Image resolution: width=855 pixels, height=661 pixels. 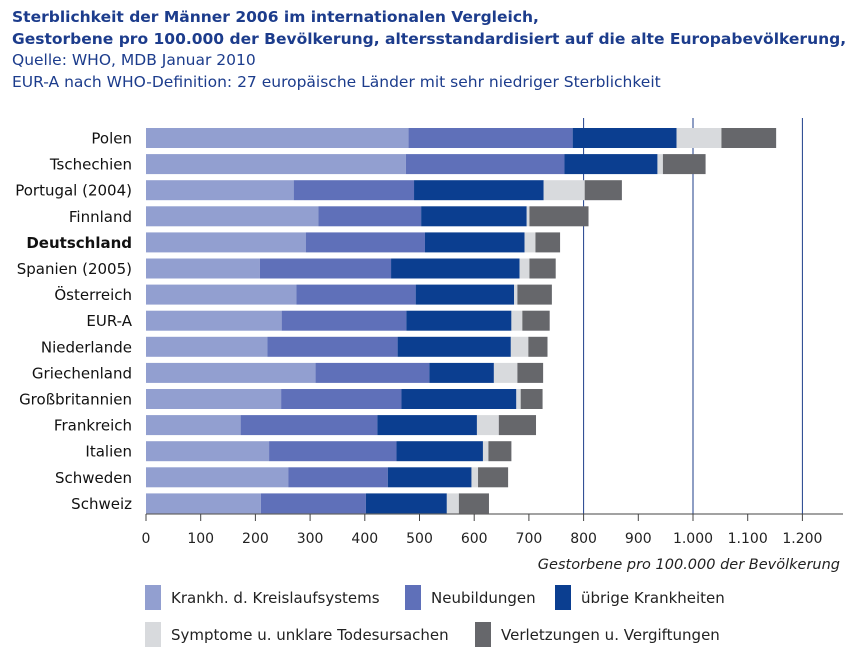 I want to click on x-axis-label: Gestorbene pro 100.000 der Bevölkerung, so click(x=689, y=565).